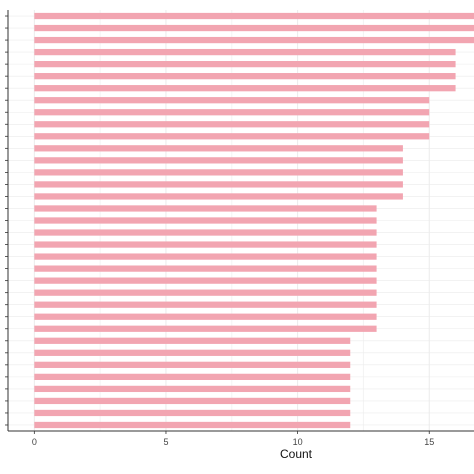 The width and height of the screenshot is (474, 474). What do you see at coordinates (298, 442) in the screenshot?
I see `x-tick-label: 10` at bounding box center [298, 442].